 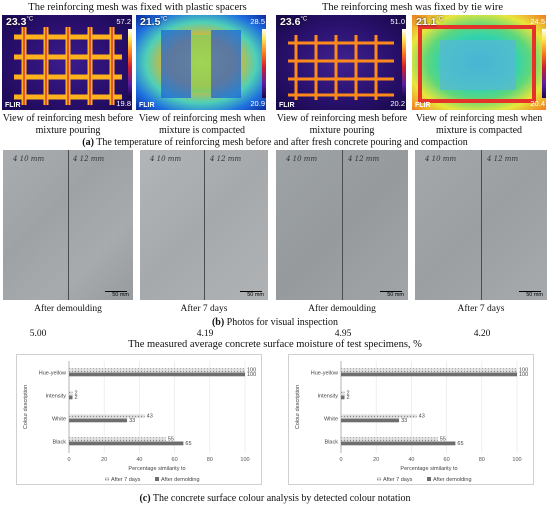 What do you see at coordinates (26, 407) in the screenshot?
I see `y-axis-title: Colour description` at bounding box center [26, 407].